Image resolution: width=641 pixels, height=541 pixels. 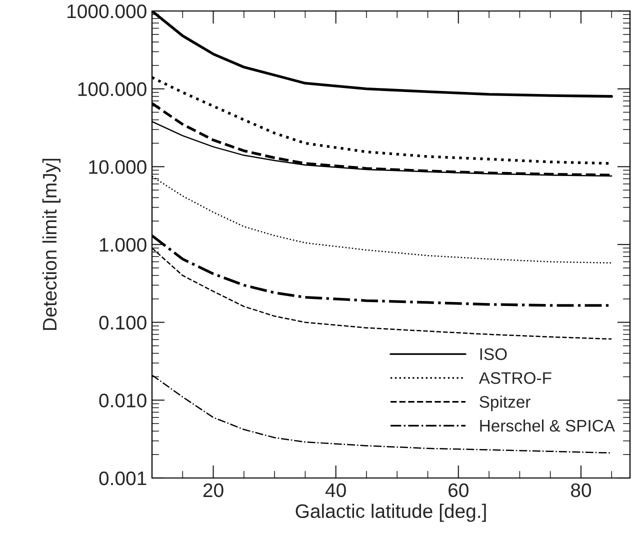 What do you see at coordinates (458, 490) in the screenshot?
I see `x-tick-label: 60` at bounding box center [458, 490].